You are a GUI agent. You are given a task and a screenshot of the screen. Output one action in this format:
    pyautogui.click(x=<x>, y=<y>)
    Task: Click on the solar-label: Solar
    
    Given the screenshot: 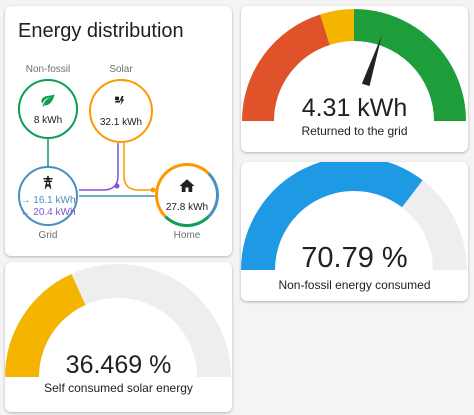 What is the action you would take?
    pyautogui.click(x=121, y=69)
    